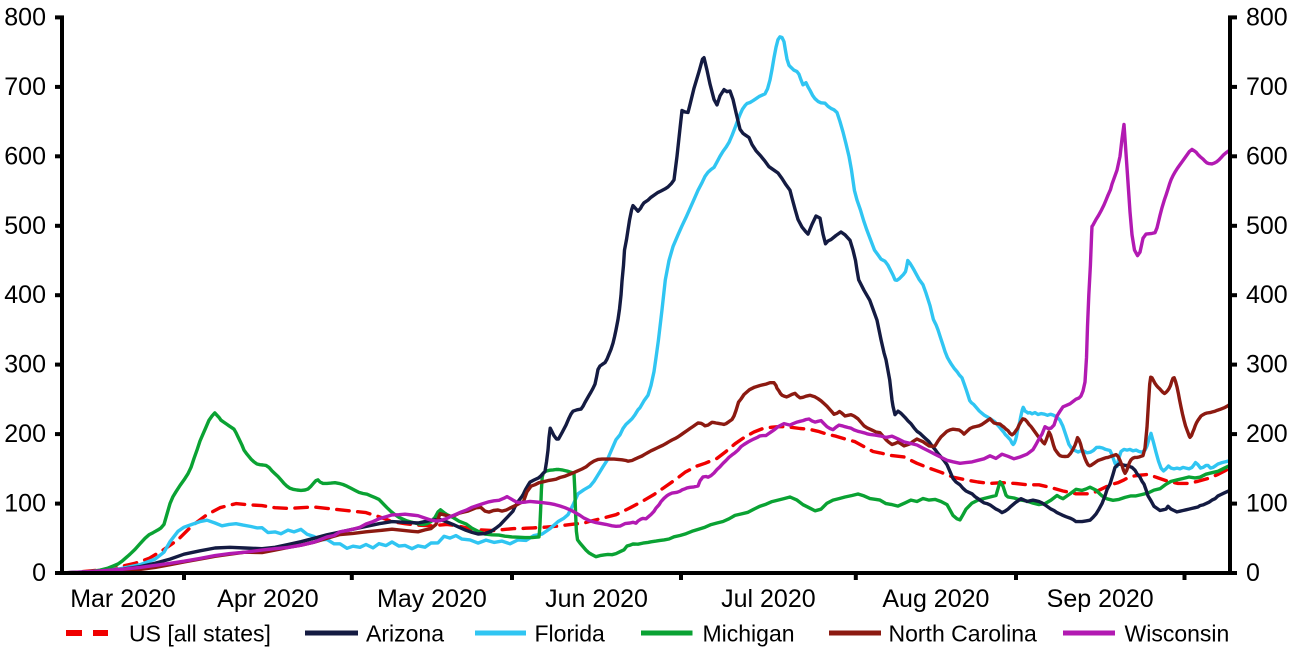 The image size is (1292, 654). Describe the element at coordinates (749, 634) in the screenshot. I see `svg-text: Michigan` at that location.